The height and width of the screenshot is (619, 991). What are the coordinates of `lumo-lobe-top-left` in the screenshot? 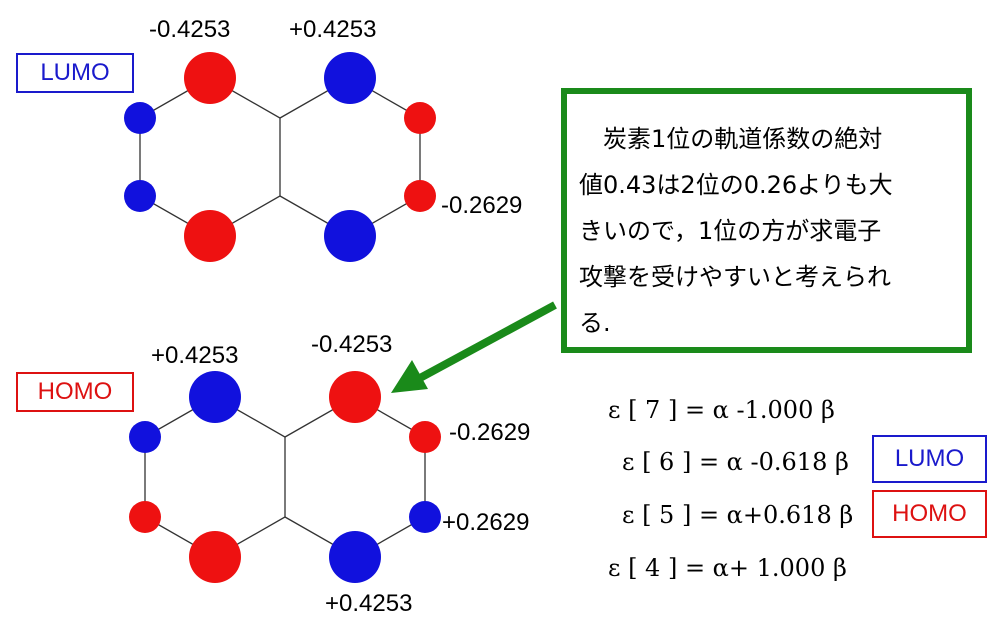 It's located at (210, 78).